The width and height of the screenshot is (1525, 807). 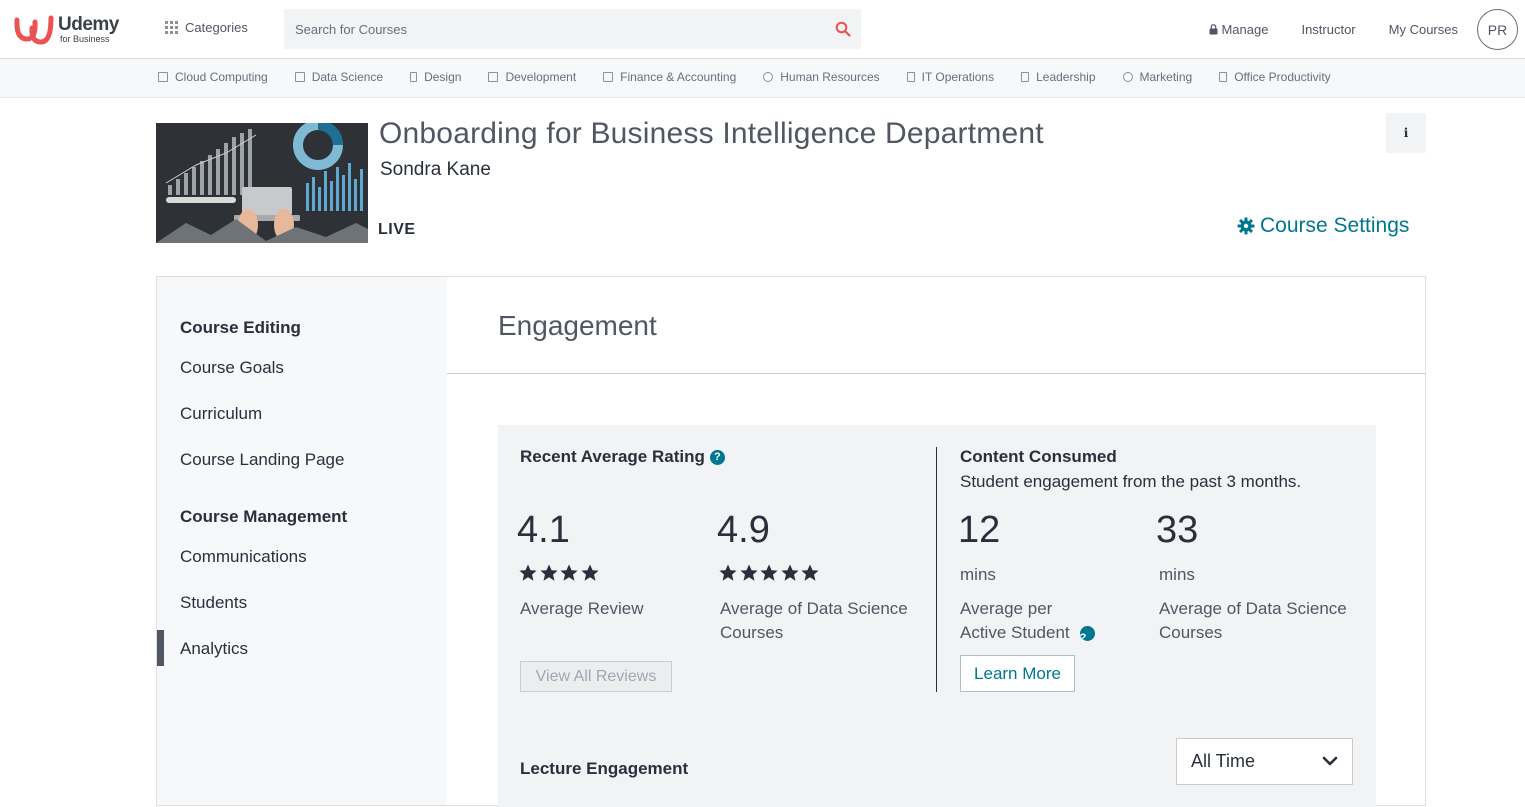 What do you see at coordinates (678, 77) in the screenshot?
I see `subnav-label: Finance & Accounting` at bounding box center [678, 77].